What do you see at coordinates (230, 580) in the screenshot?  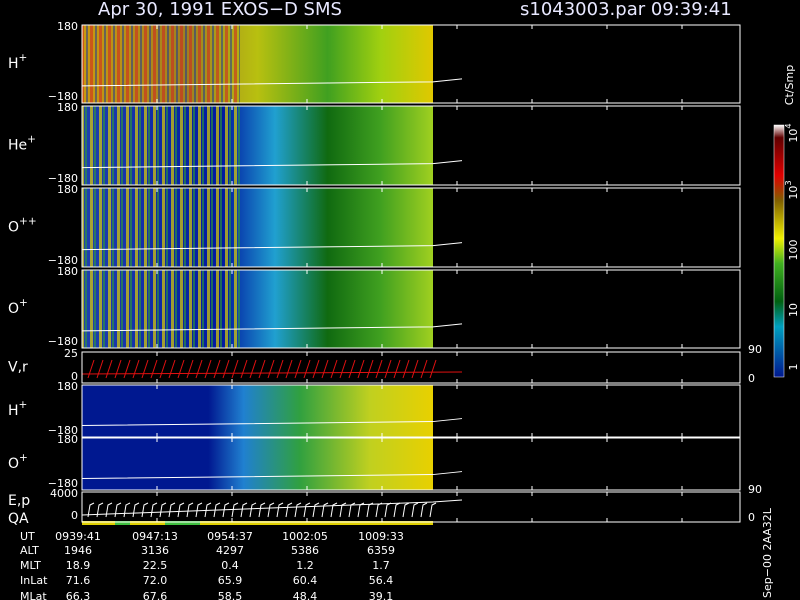 I see `footer-value: 65.9` at bounding box center [230, 580].